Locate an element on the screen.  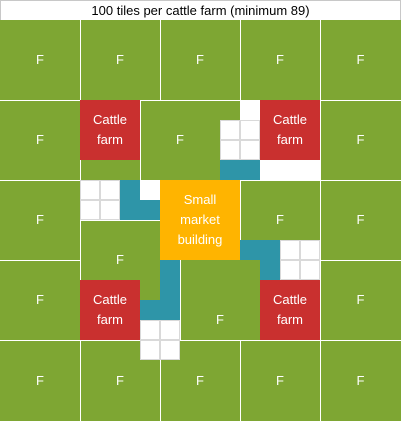
cattle-farm-top-right is located at coordinates (290, 130).